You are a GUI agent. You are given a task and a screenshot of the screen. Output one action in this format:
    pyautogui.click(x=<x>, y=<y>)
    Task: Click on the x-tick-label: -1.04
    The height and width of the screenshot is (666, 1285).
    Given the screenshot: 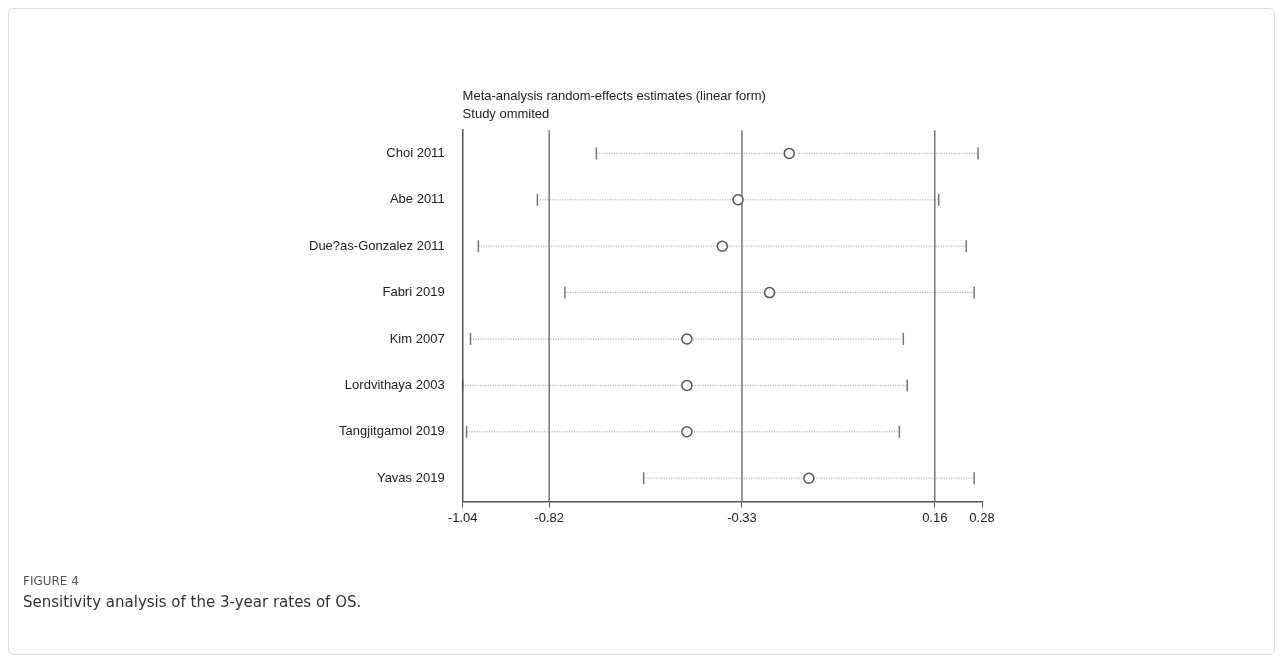 What is the action you would take?
    pyautogui.click(x=462, y=517)
    